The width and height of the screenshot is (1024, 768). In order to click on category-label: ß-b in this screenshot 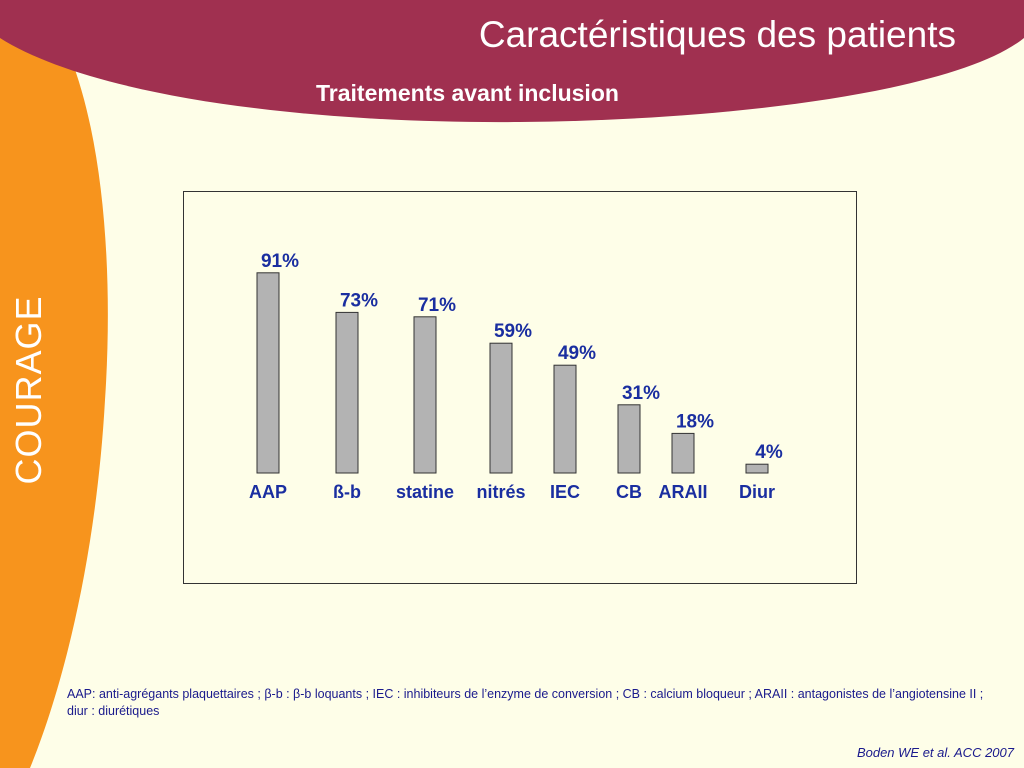, I will do `click(347, 492)`.